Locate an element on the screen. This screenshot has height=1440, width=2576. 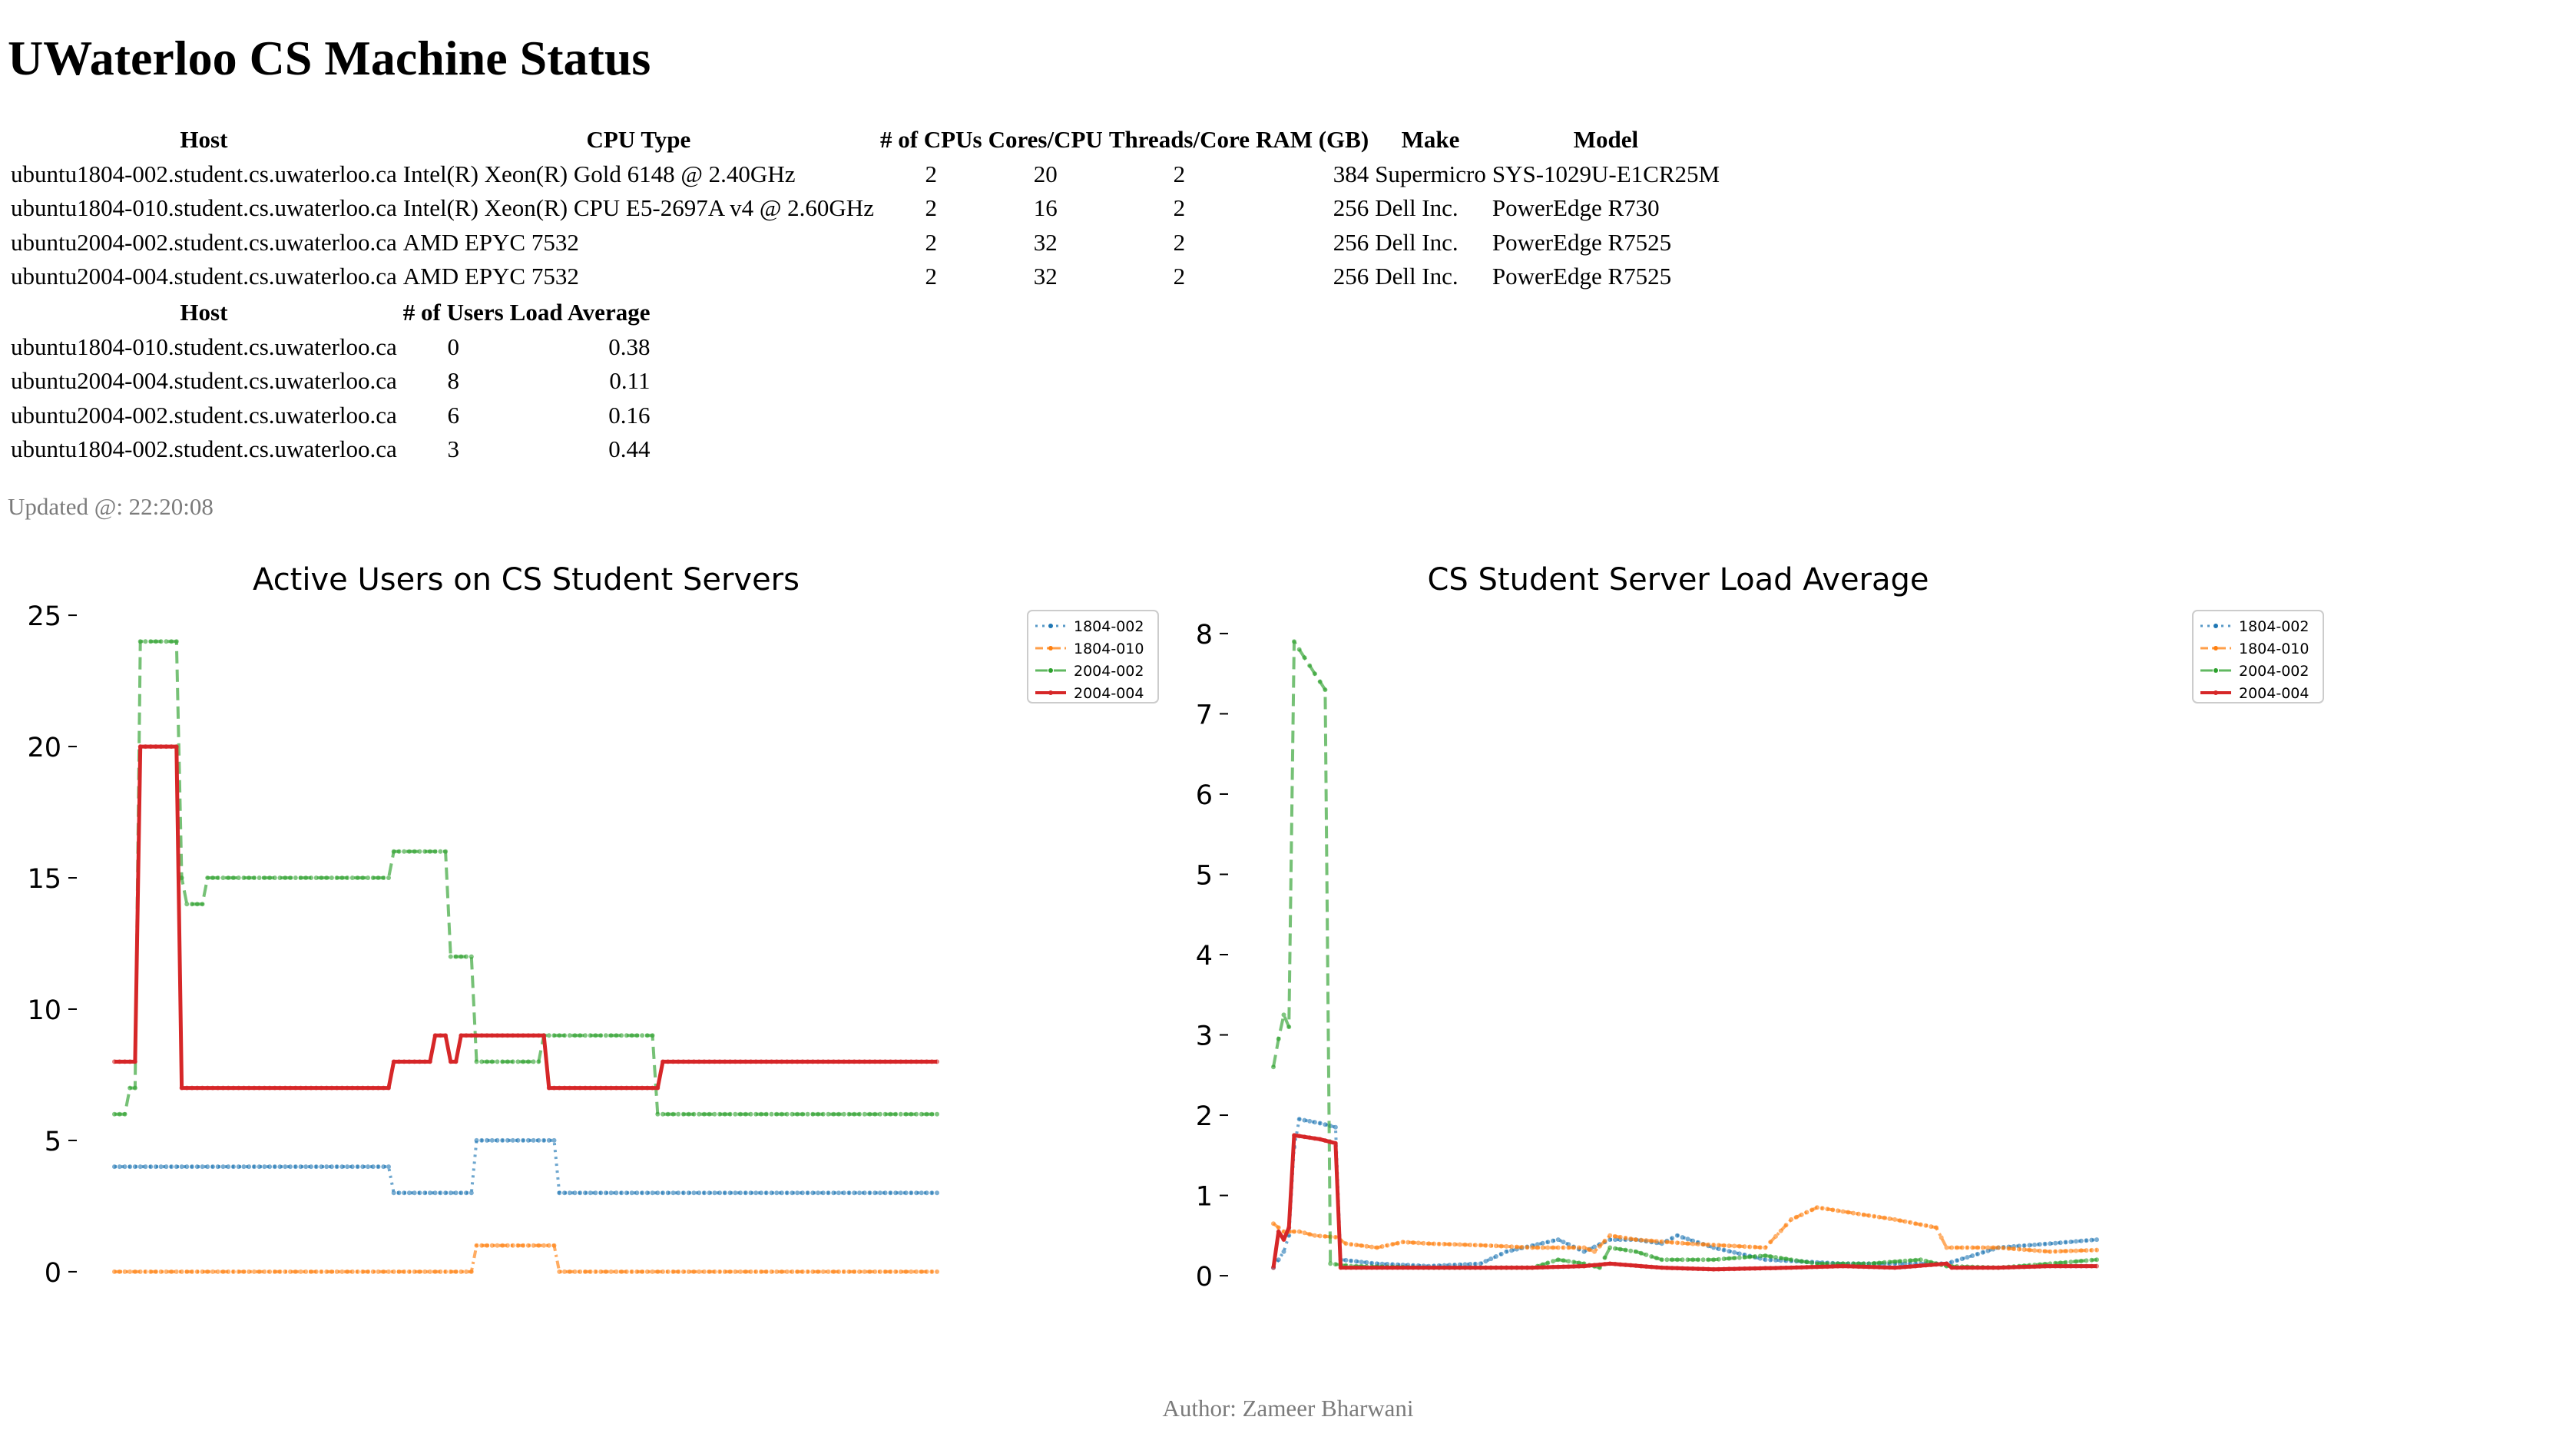
ram-cell: 384 is located at coordinates (1351, 173).